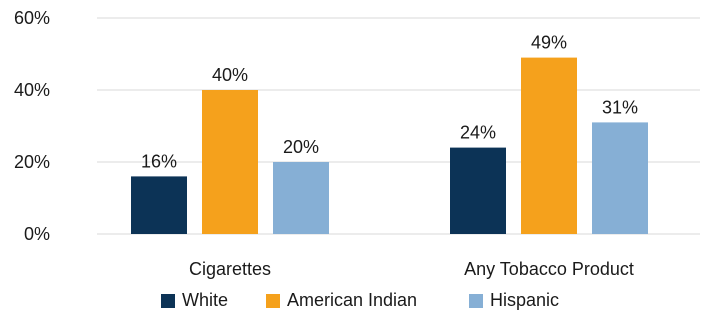 The height and width of the screenshot is (320, 702). I want to click on category-label: Any Tobacco Product, so click(549, 269).